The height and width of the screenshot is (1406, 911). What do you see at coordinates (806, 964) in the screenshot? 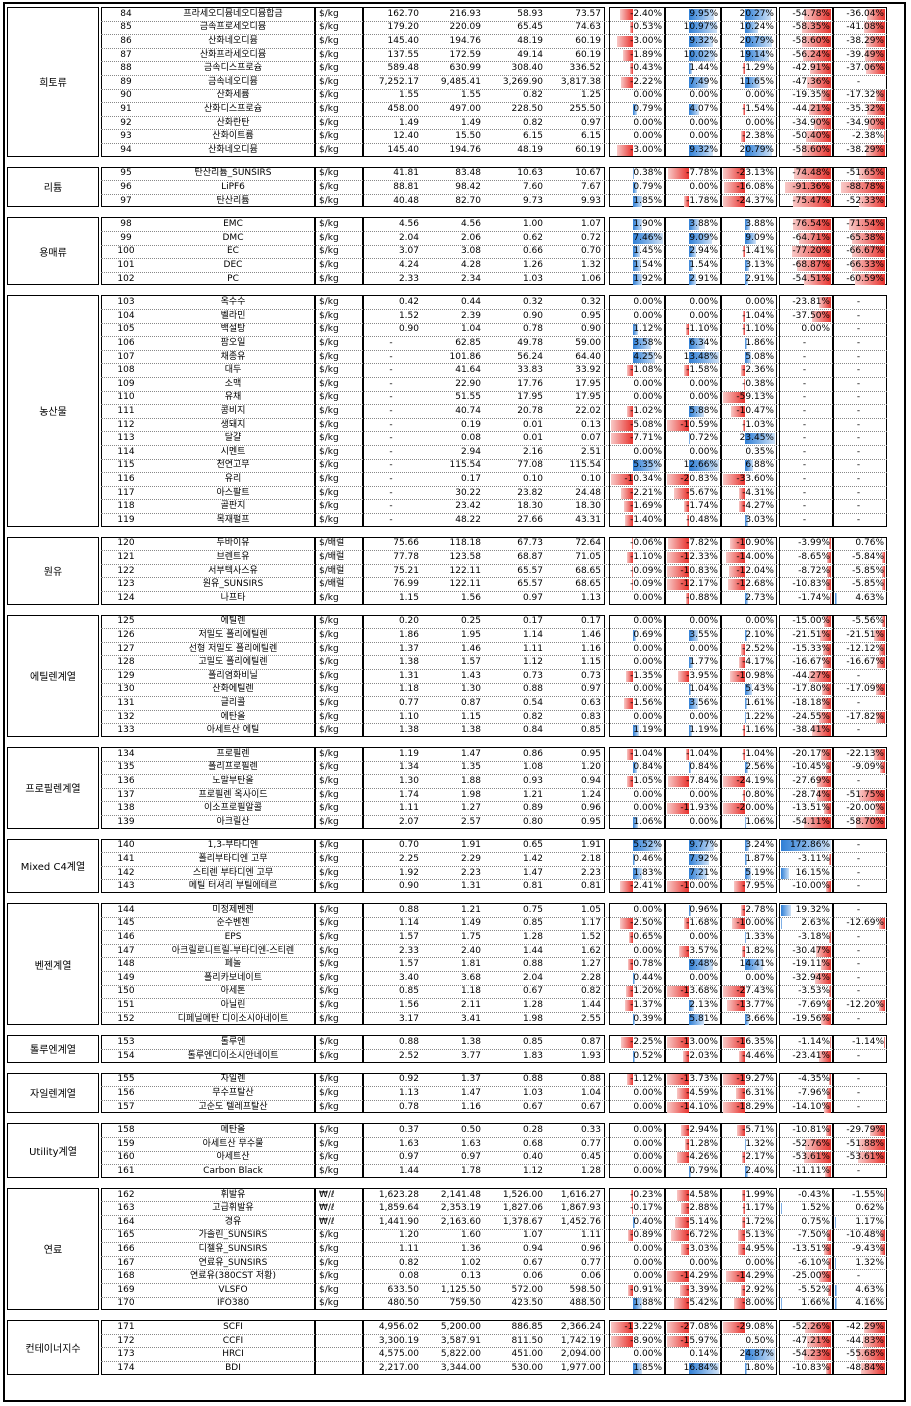
I see `change-4: -19.11%` at bounding box center [806, 964].